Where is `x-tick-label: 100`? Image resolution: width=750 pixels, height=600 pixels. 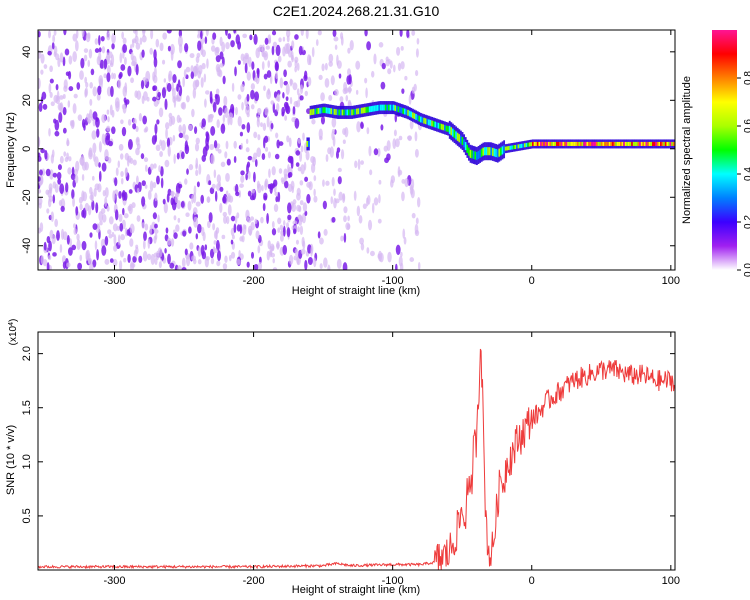 x-tick-label: 100 is located at coordinates (671, 281).